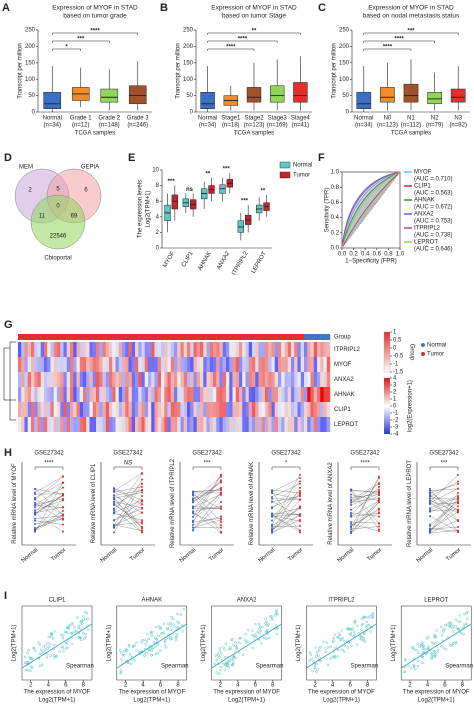 This screenshot has height=708, width=474. What do you see at coordinates (353, 255) in the screenshot?
I see `x-tick-label: 0.2` at bounding box center [353, 255].